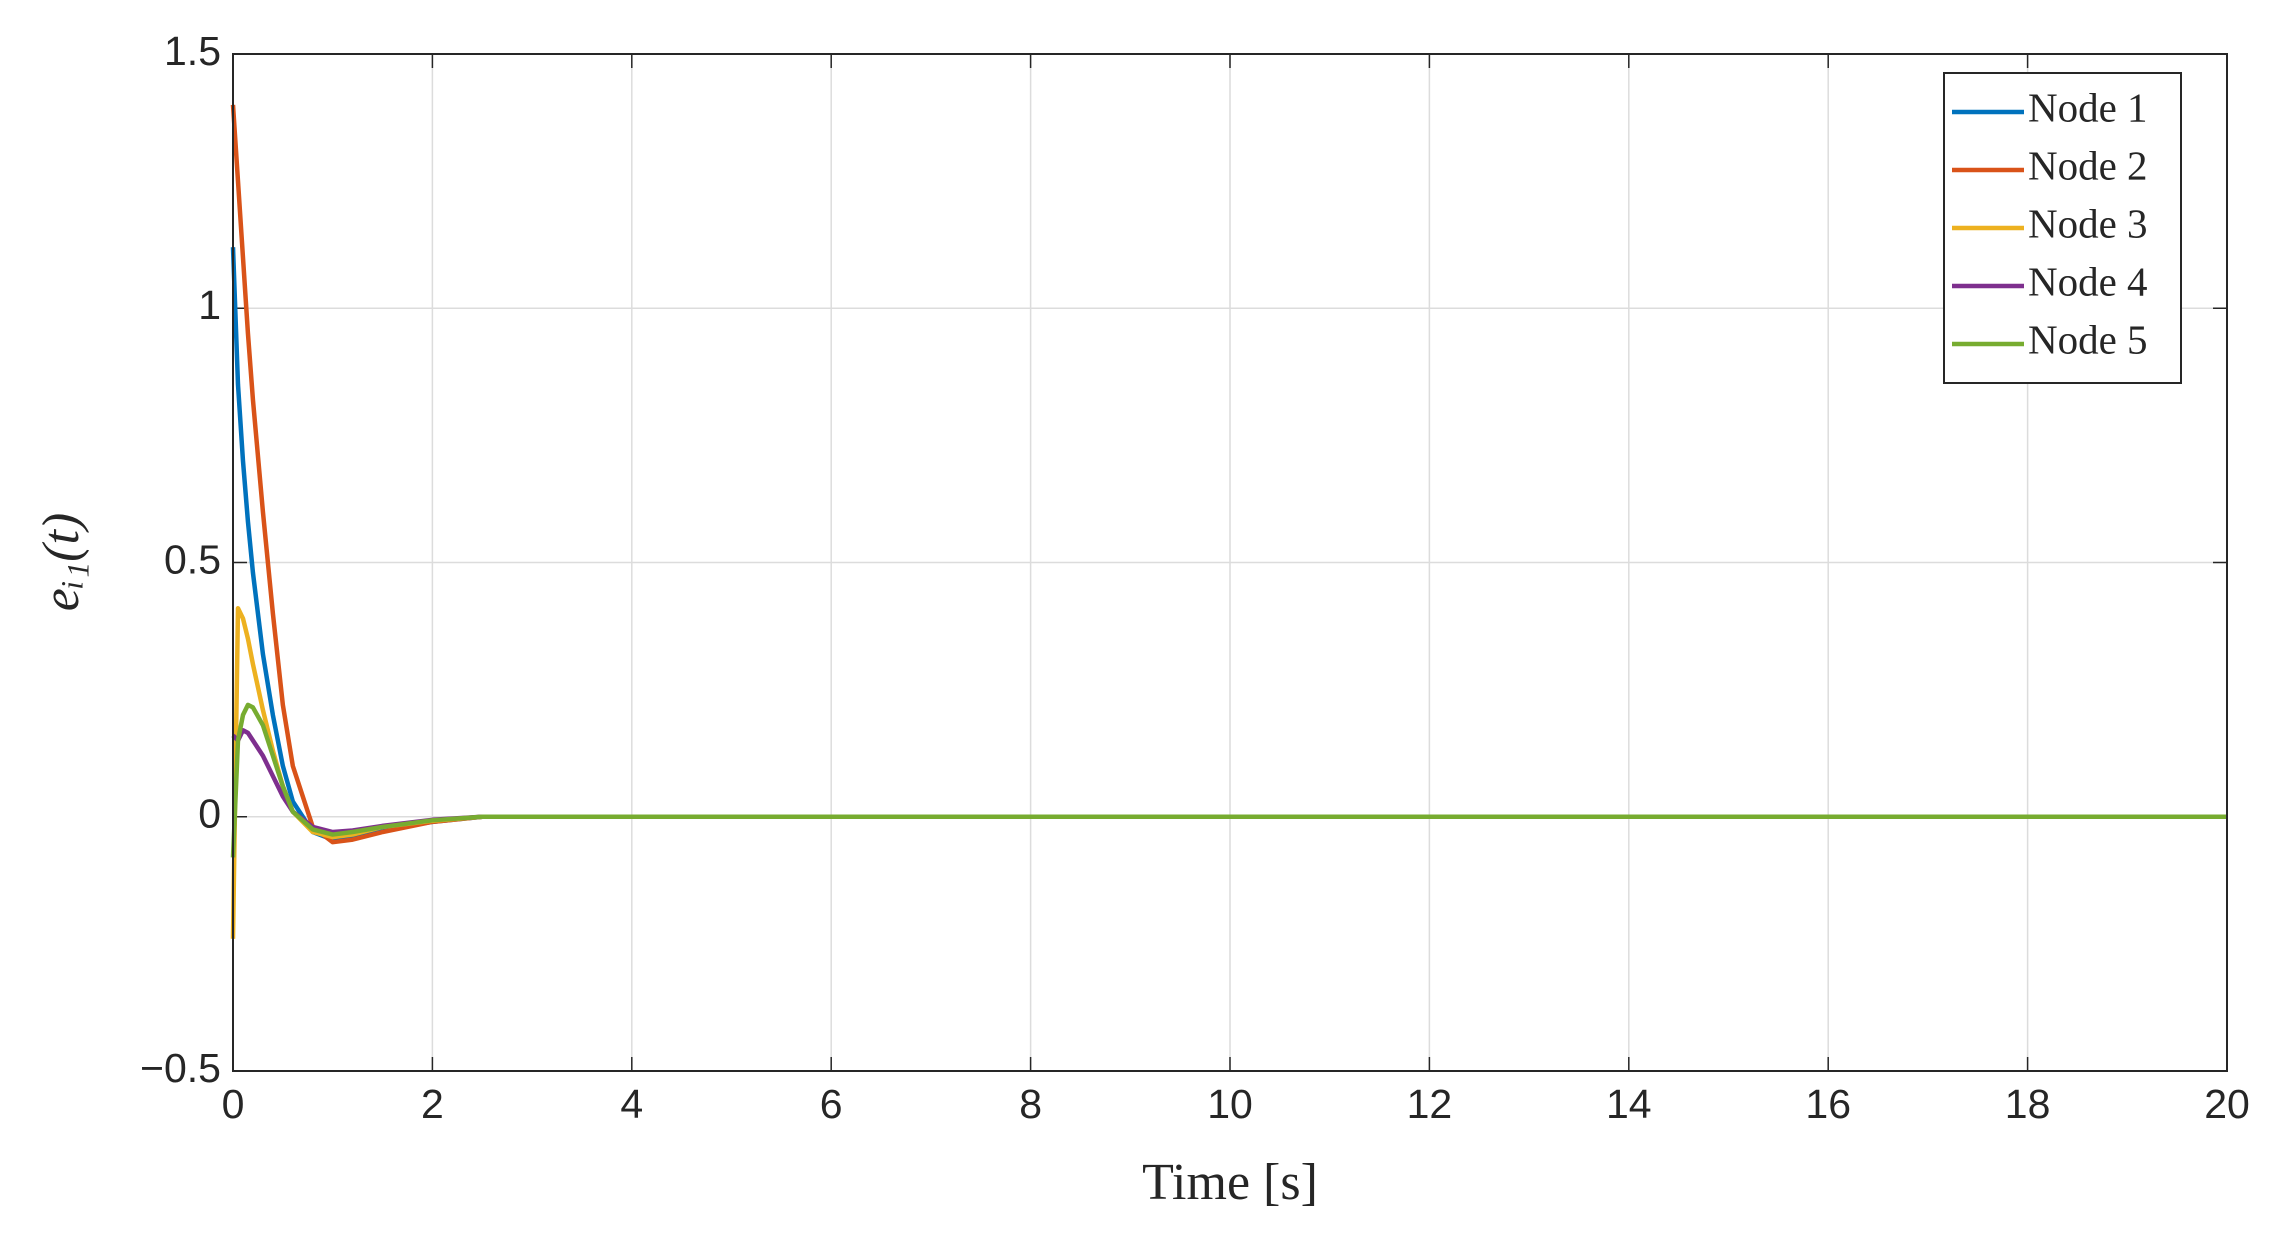 Image resolution: width=2278 pixels, height=1240 pixels. What do you see at coordinates (2028, 1104) in the screenshot?
I see `x-tick-label: 18` at bounding box center [2028, 1104].